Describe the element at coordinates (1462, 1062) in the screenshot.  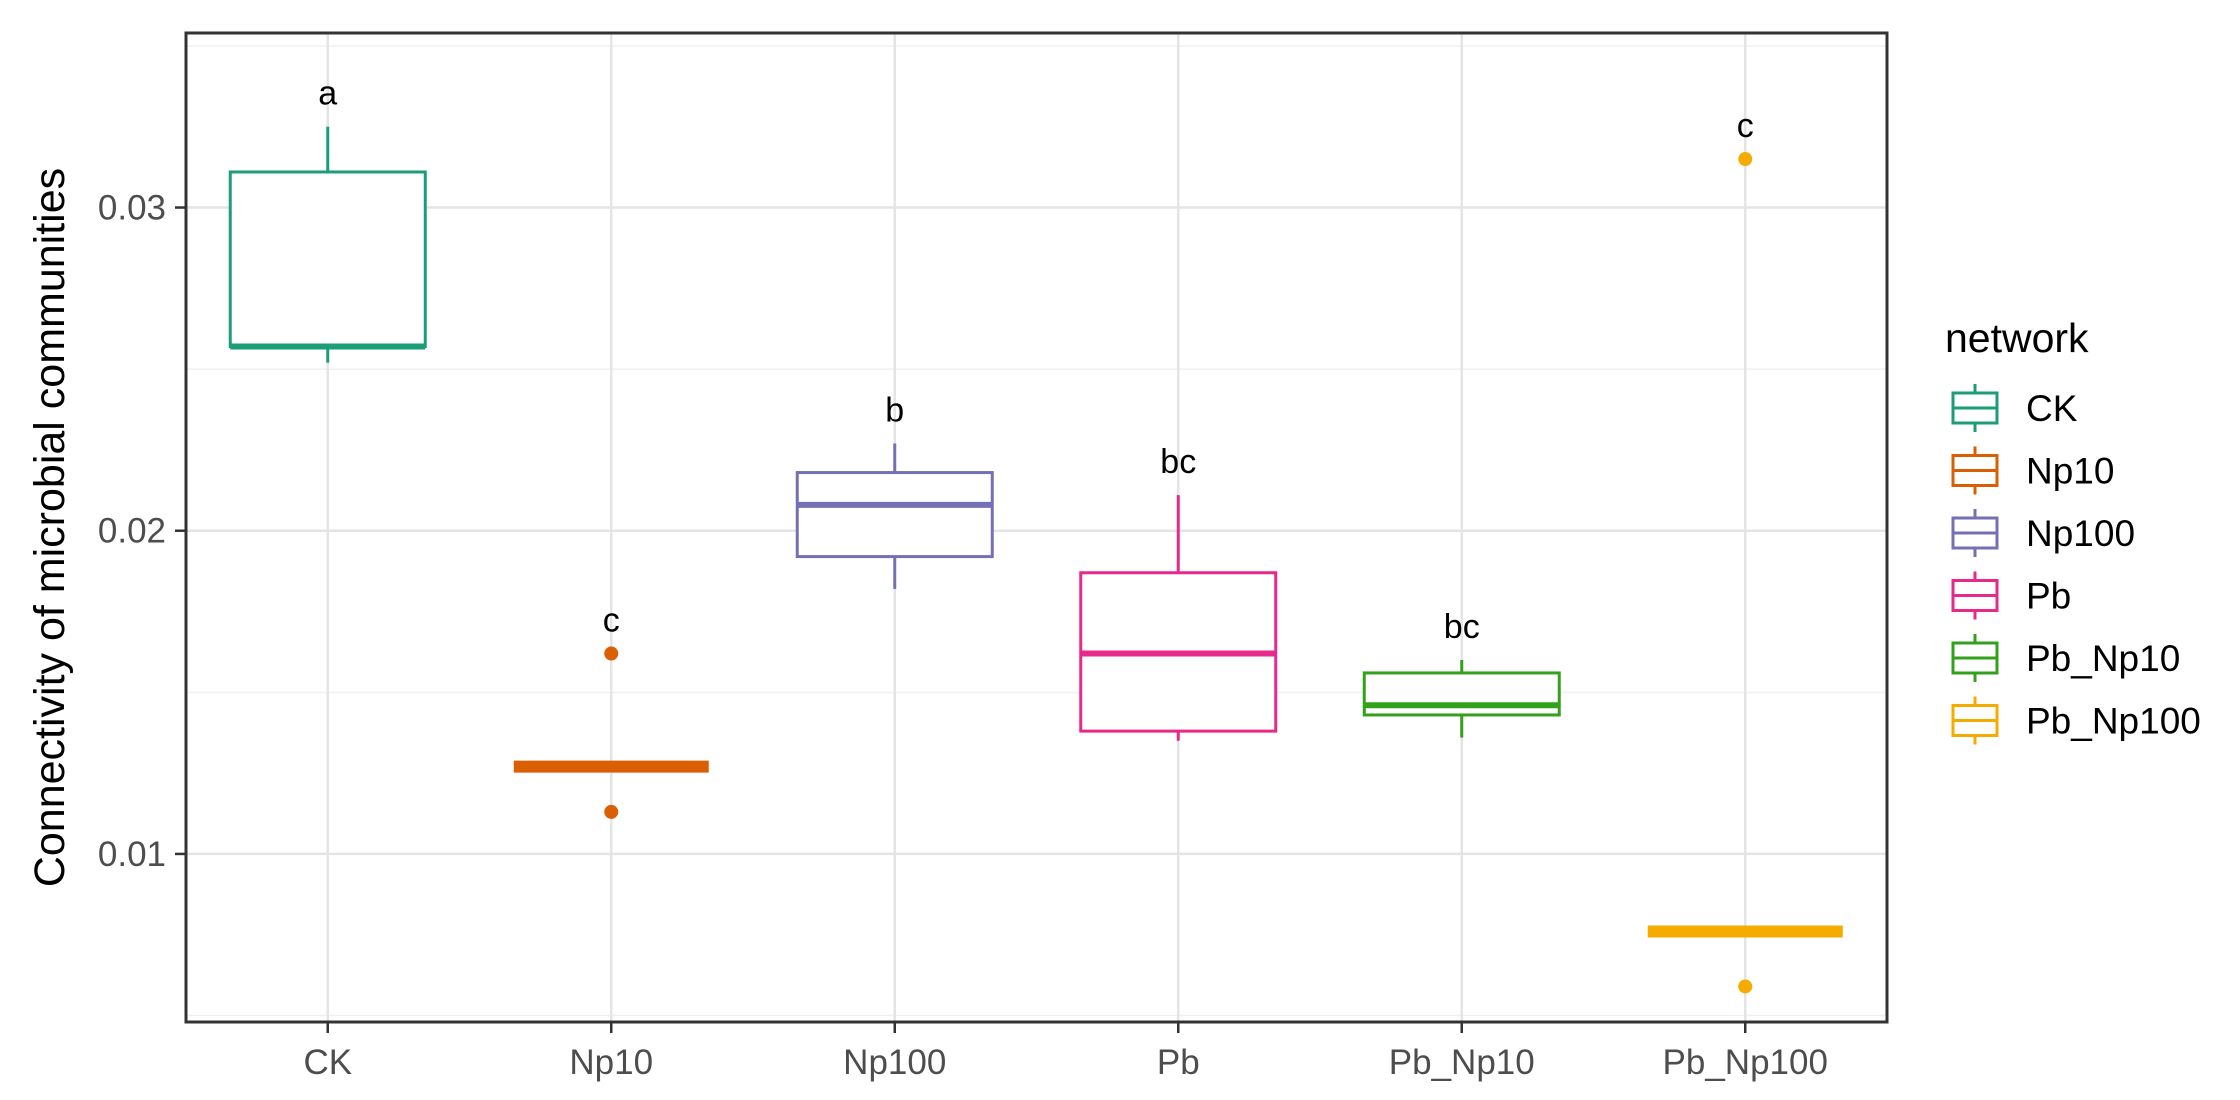
I see `x-tick-label-Pb_Np10: Pb_Np10` at that location.